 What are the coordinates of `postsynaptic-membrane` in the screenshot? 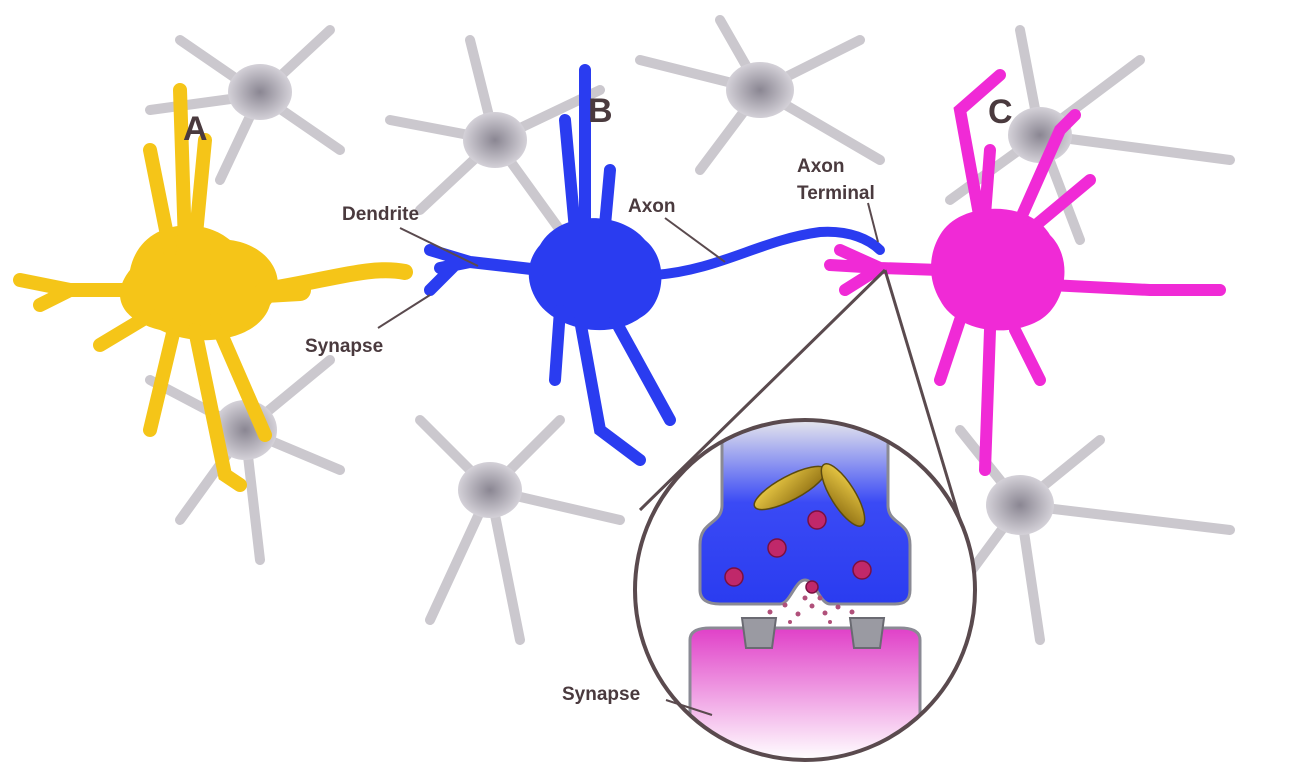 It's located at (805, 693).